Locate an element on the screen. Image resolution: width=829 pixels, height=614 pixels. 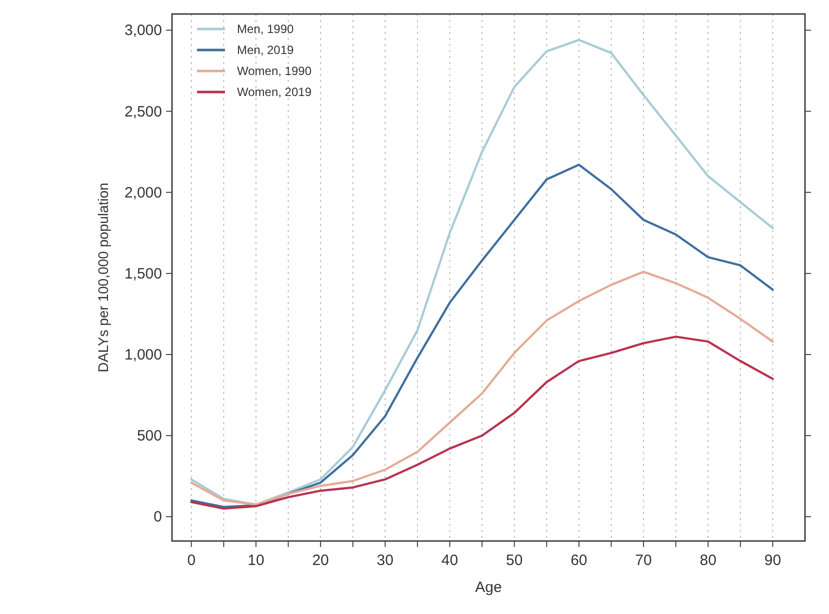
x-tick-label: 50 is located at coordinates (514, 560).